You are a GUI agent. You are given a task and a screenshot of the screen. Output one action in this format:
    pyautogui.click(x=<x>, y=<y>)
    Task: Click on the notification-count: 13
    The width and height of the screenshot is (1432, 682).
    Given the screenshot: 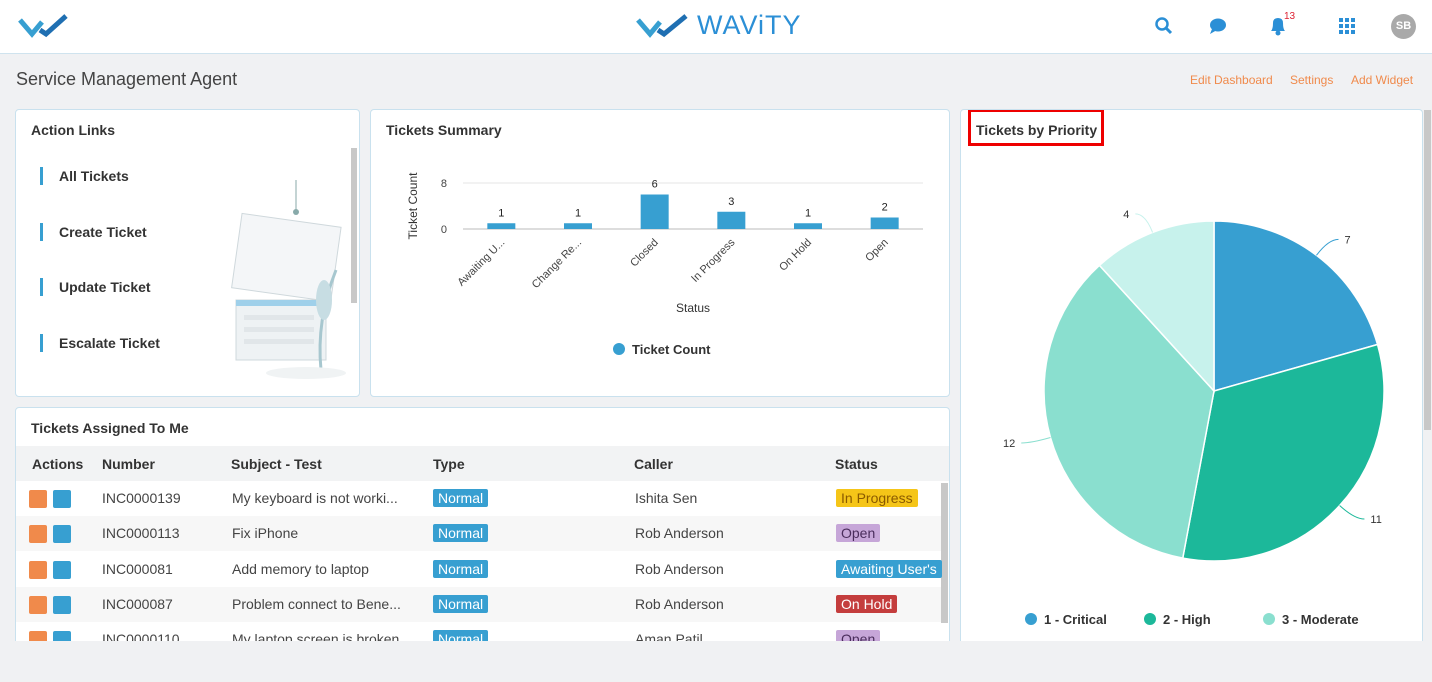 What is the action you would take?
    pyautogui.click(x=1290, y=16)
    